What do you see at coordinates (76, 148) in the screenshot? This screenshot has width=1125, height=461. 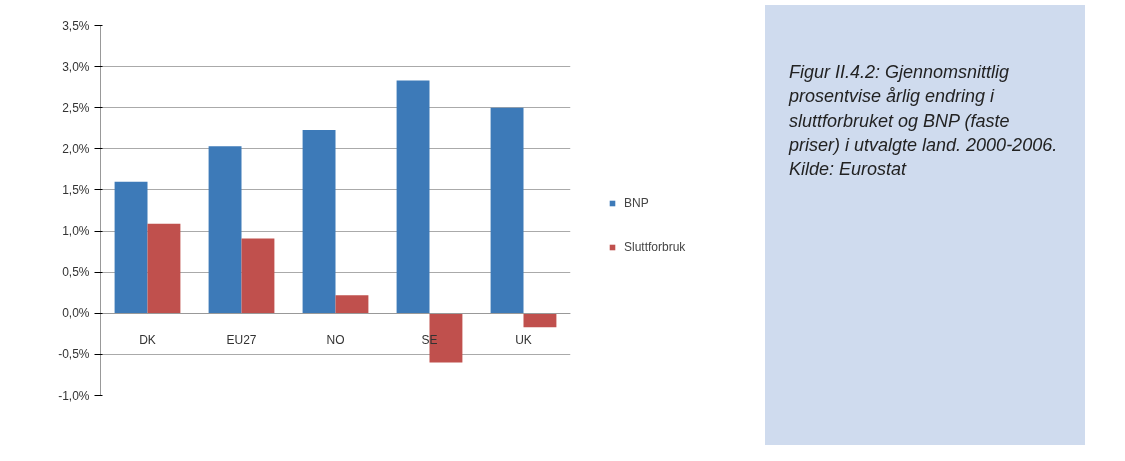 I see `y-tick-label: 2,0%` at bounding box center [76, 148].